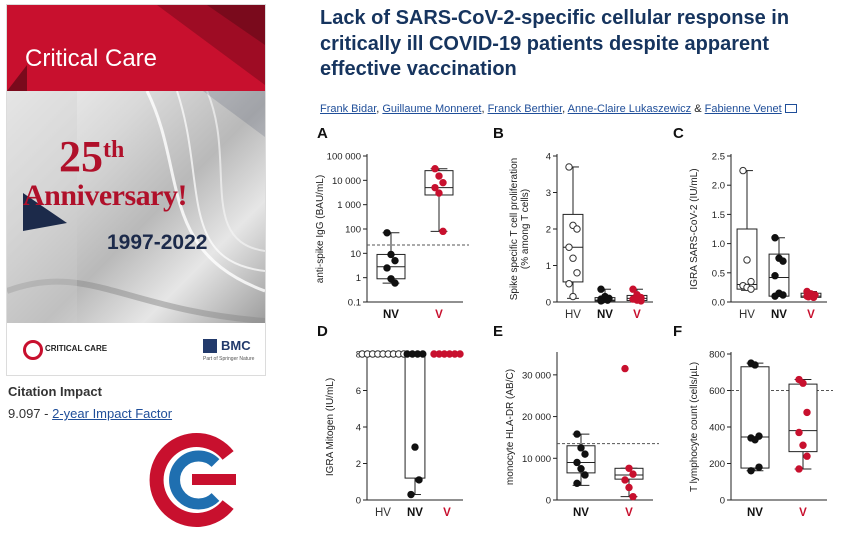 This screenshot has width=851, height=543. Describe the element at coordinates (24, 413) in the screenshot. I see `impact-factor-value: 9.097` at that location.